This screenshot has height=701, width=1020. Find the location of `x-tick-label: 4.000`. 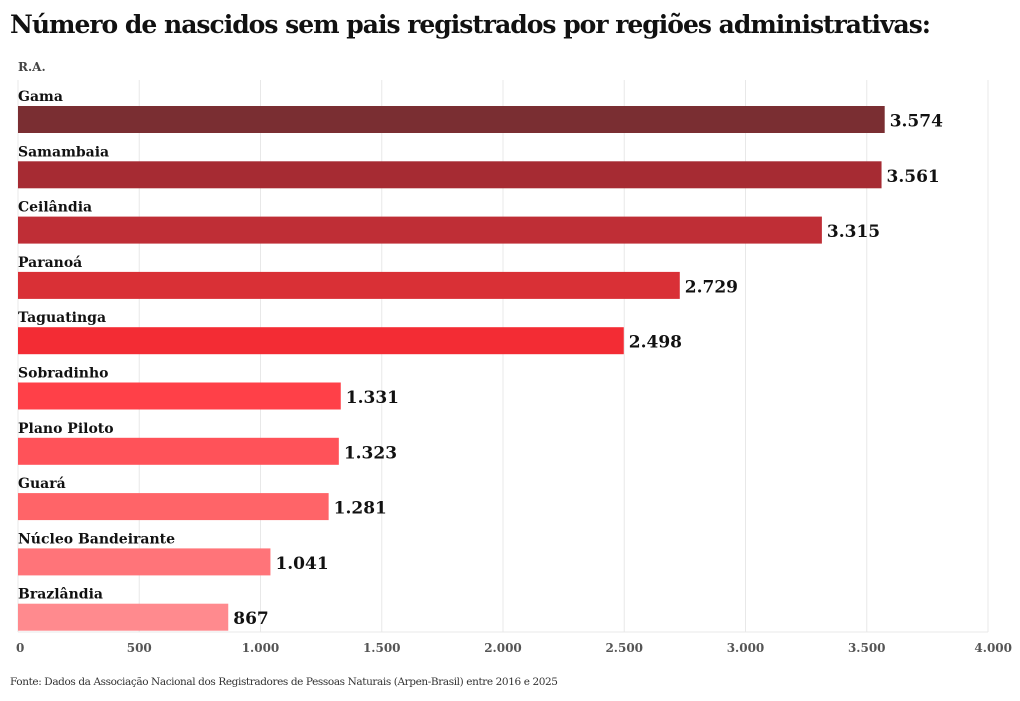

x-tick-label: 4.000 is located at coordinates (993, 648).